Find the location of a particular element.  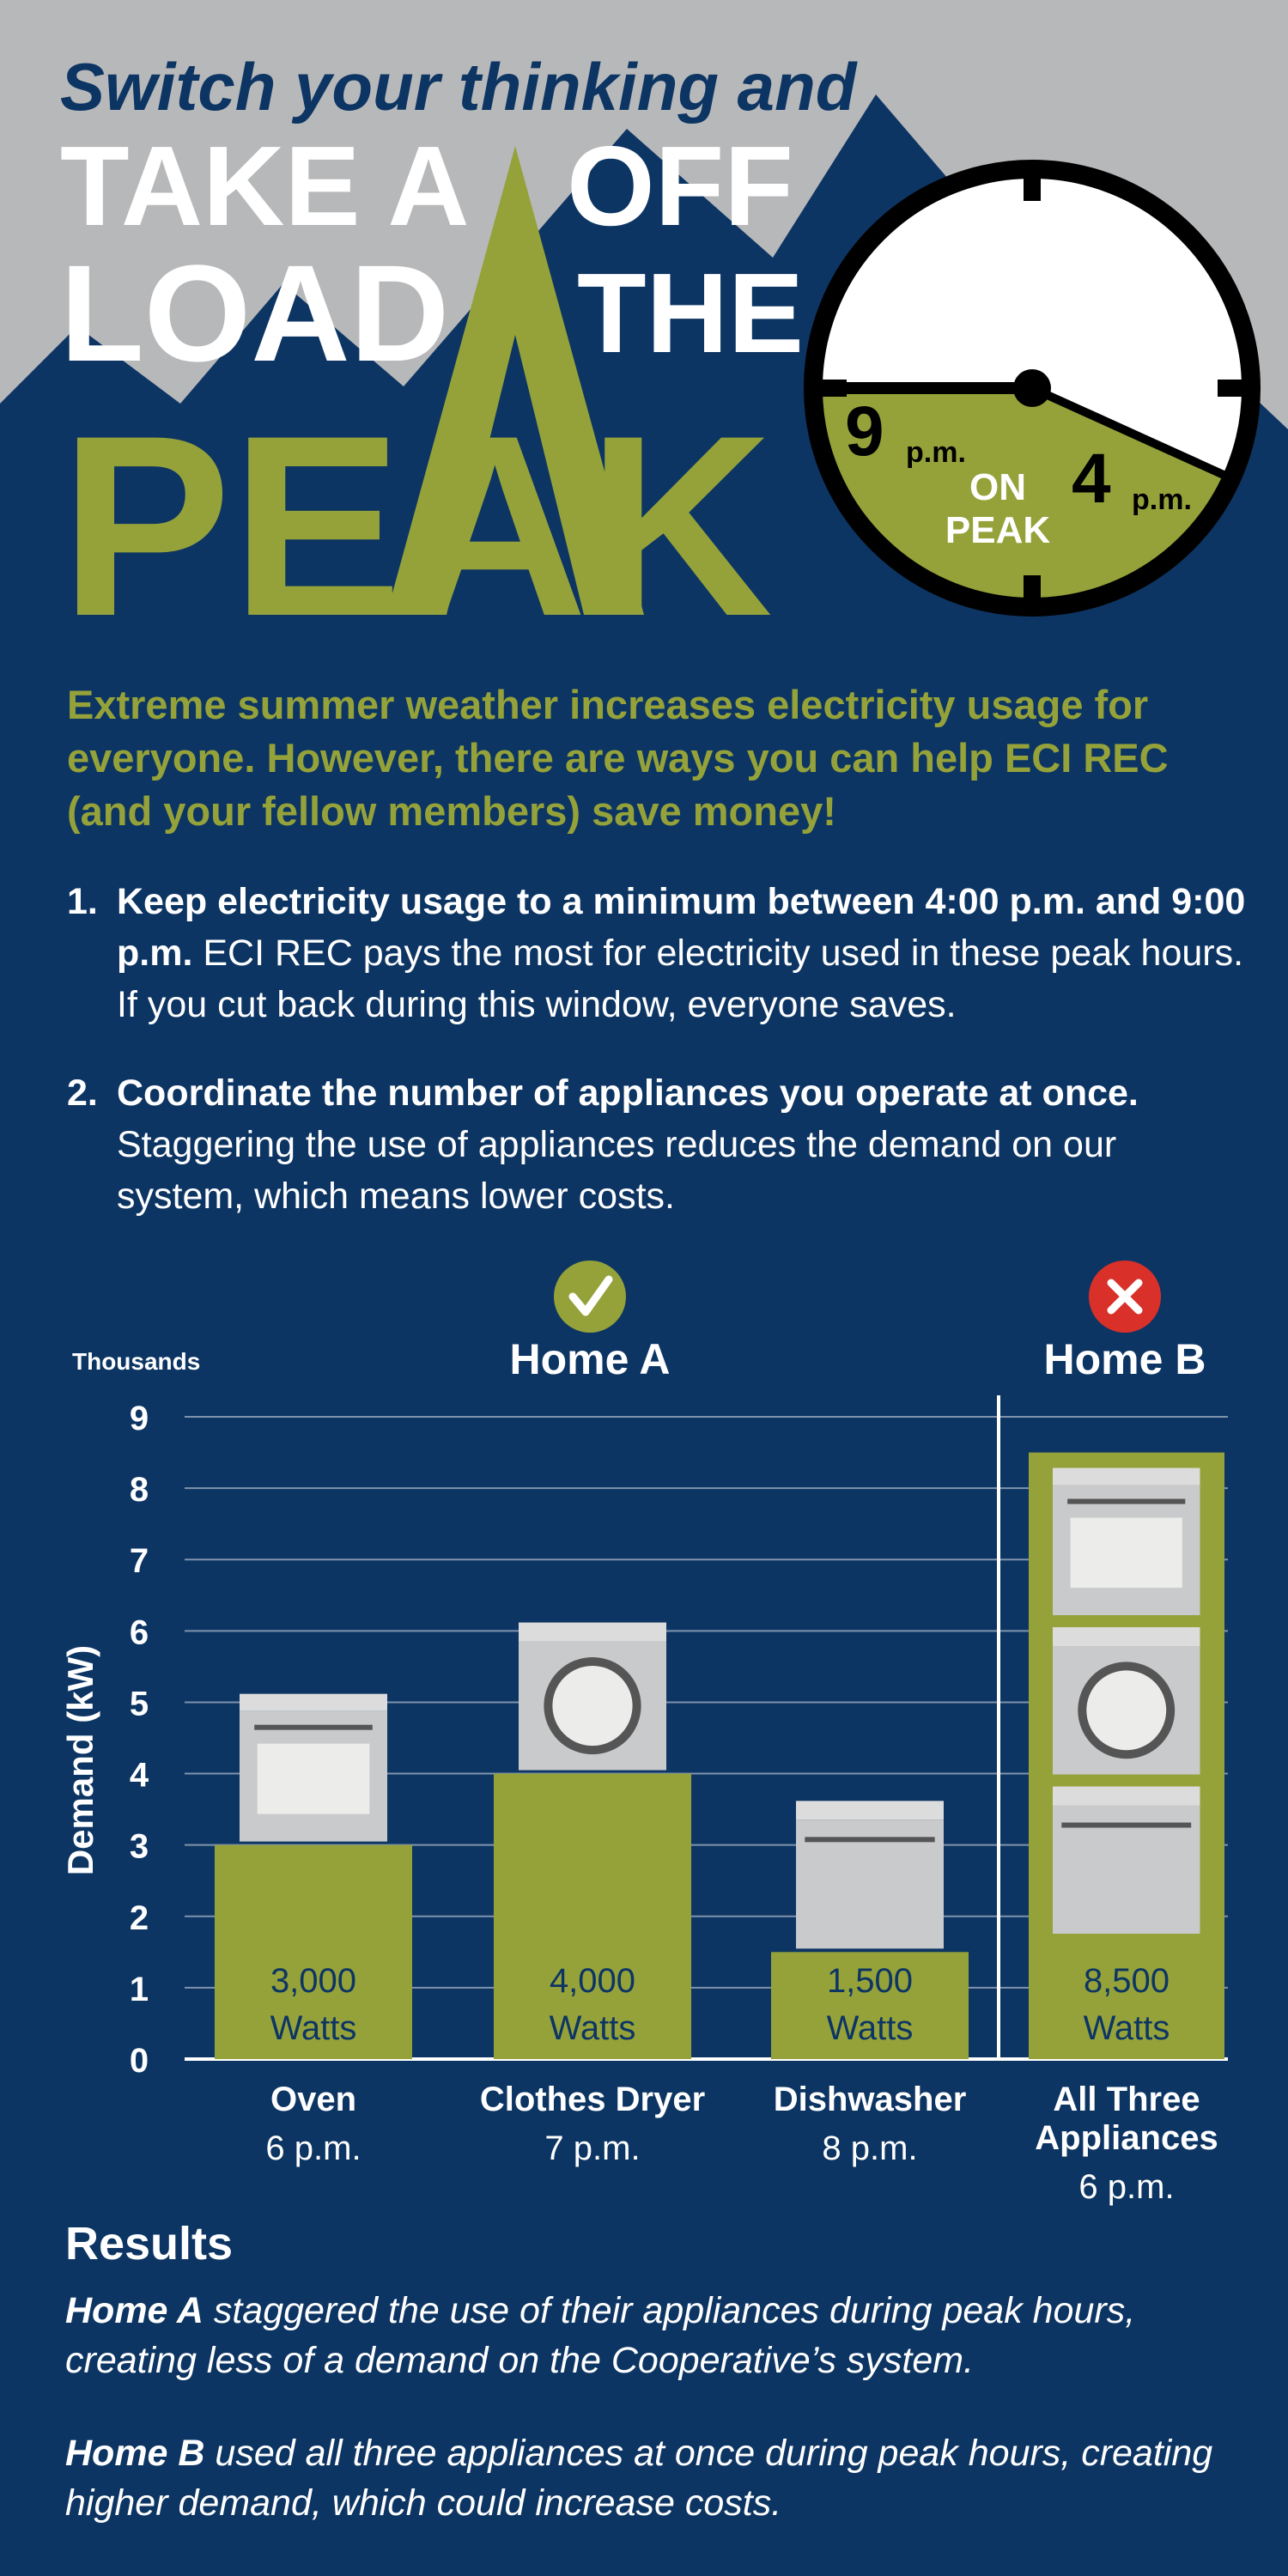

x-category-label: Clothes Dryer is located at coordinates (592, 2099).